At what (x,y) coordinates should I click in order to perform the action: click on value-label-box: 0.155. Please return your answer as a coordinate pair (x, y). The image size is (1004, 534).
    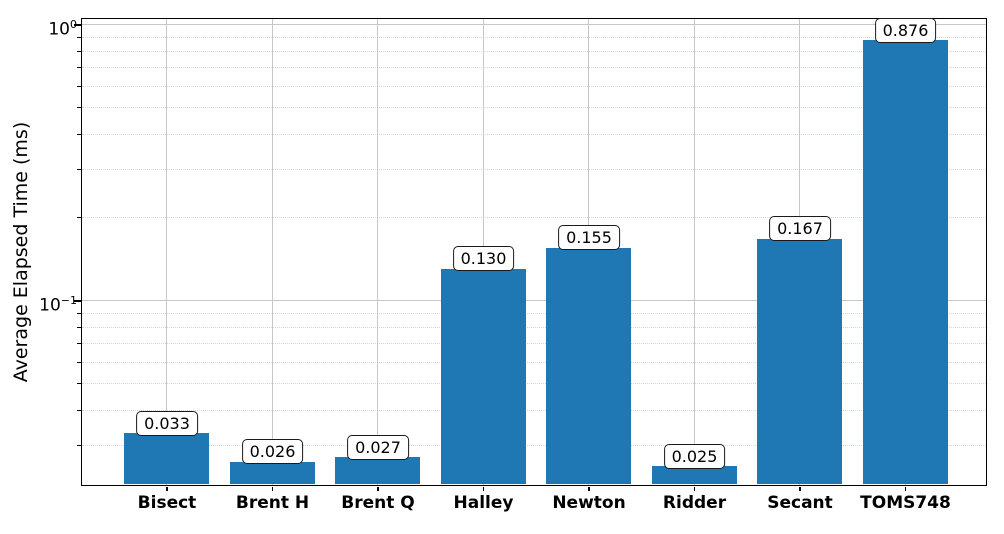
    Looking at the image, I should click on (589, 238).